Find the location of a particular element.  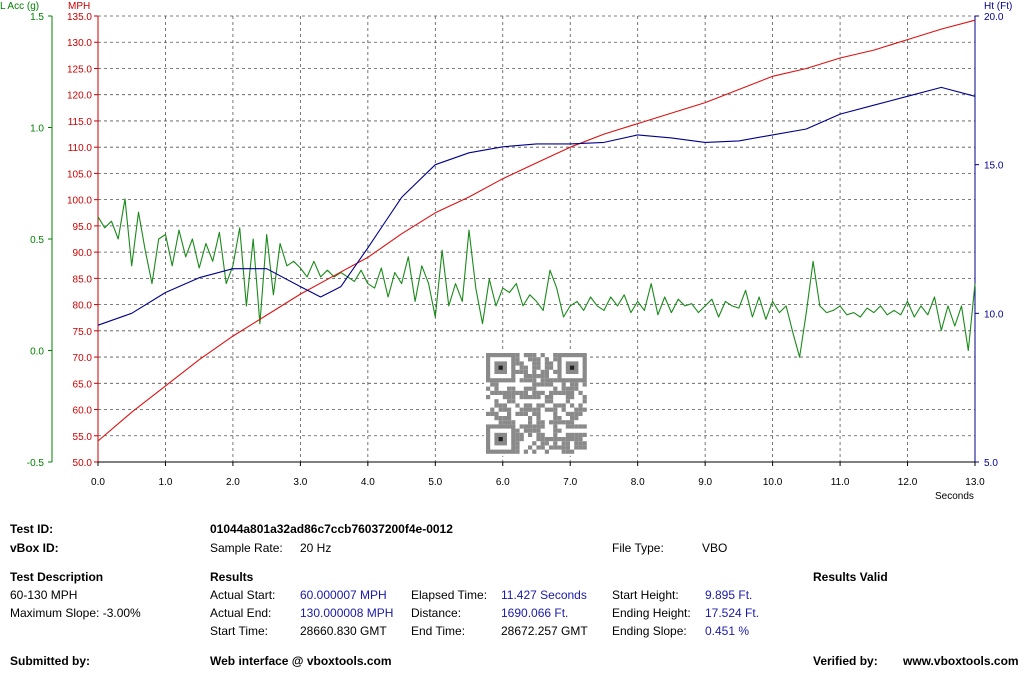

start-height-label: Start Height: is located at coordinates (645, 595).